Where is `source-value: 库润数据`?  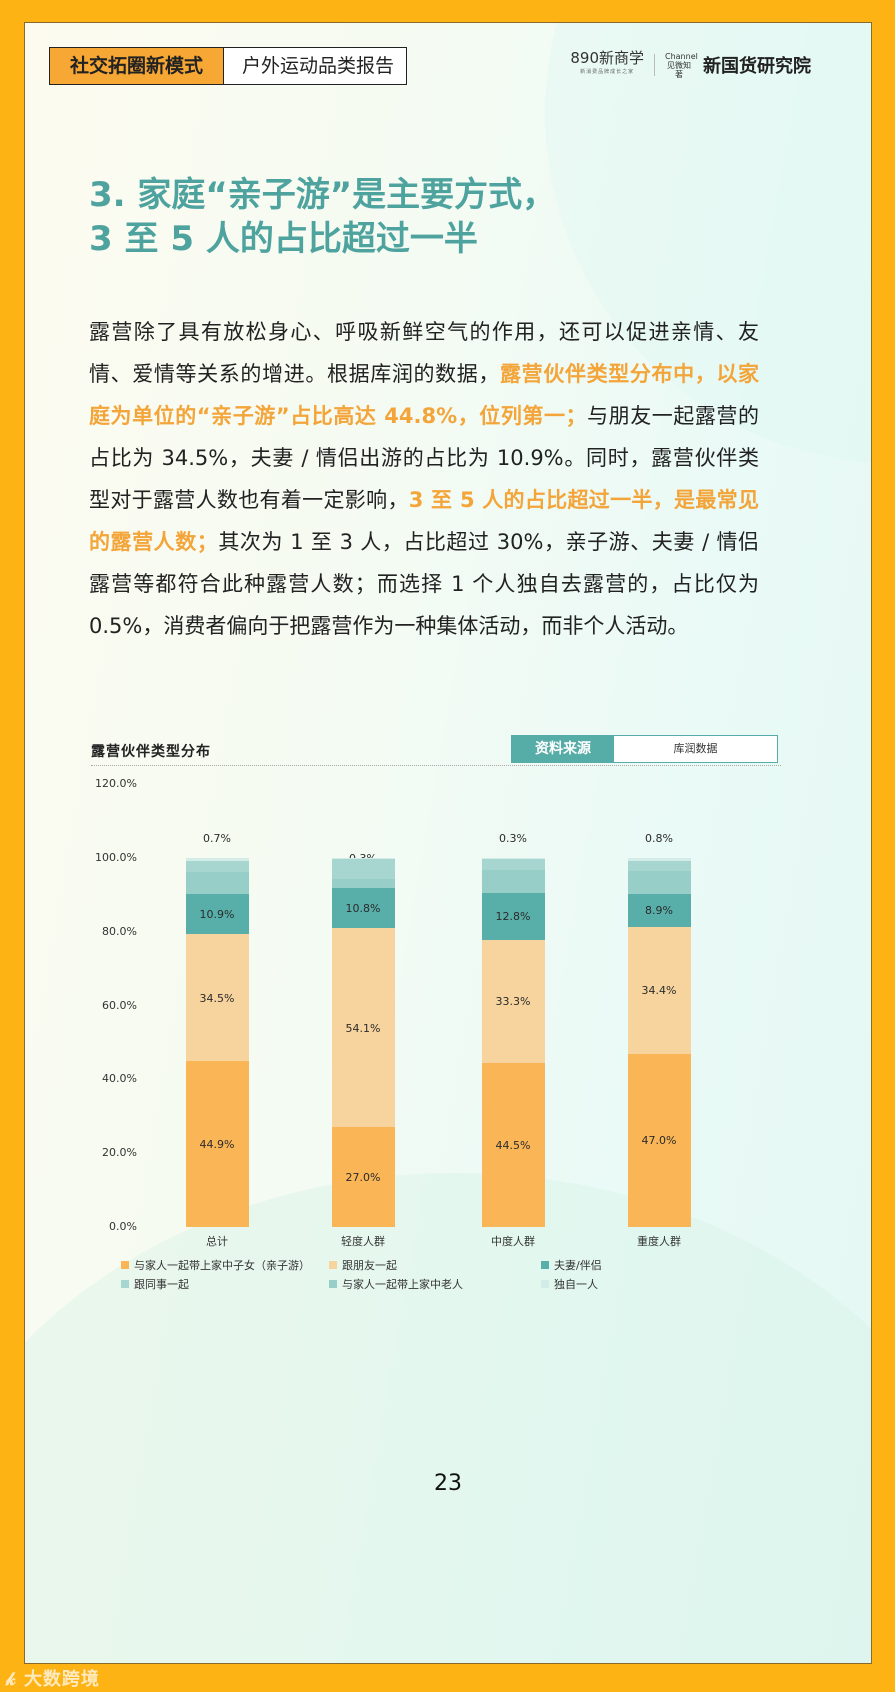
source-value: 库润数据 is located at coordinates (695, 749).